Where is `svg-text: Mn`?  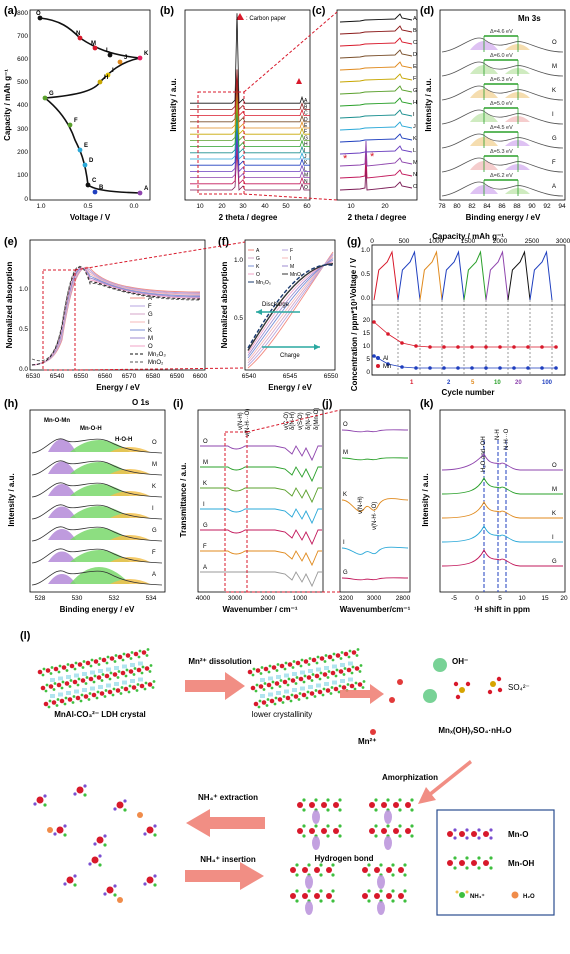
svg-text: Mn is located at coordinates (387, 367).